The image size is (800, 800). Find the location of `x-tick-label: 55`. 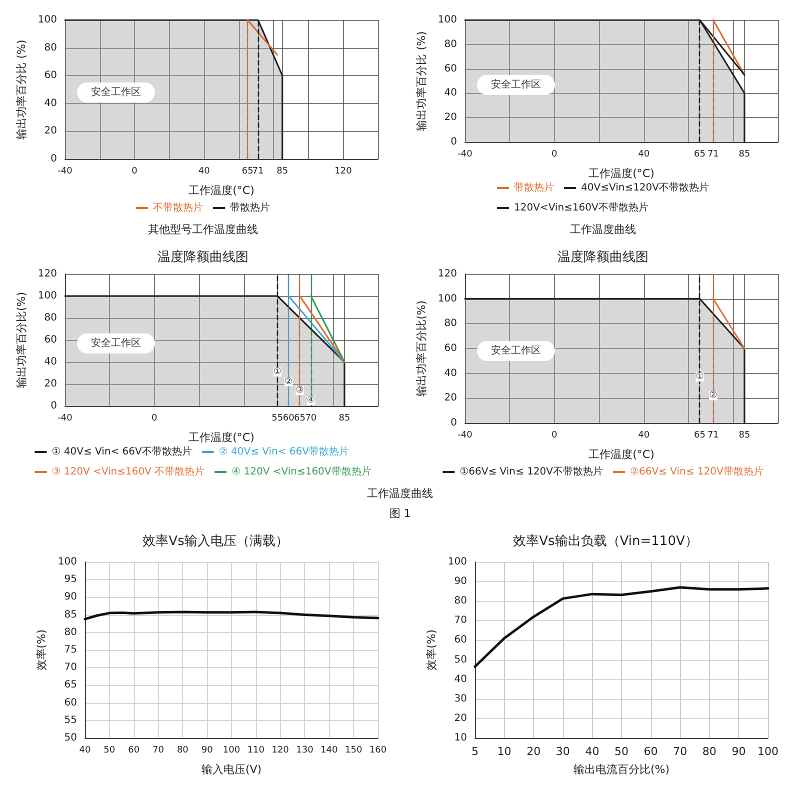

x-tick-label: 55 is located at coordinates (278, 419).